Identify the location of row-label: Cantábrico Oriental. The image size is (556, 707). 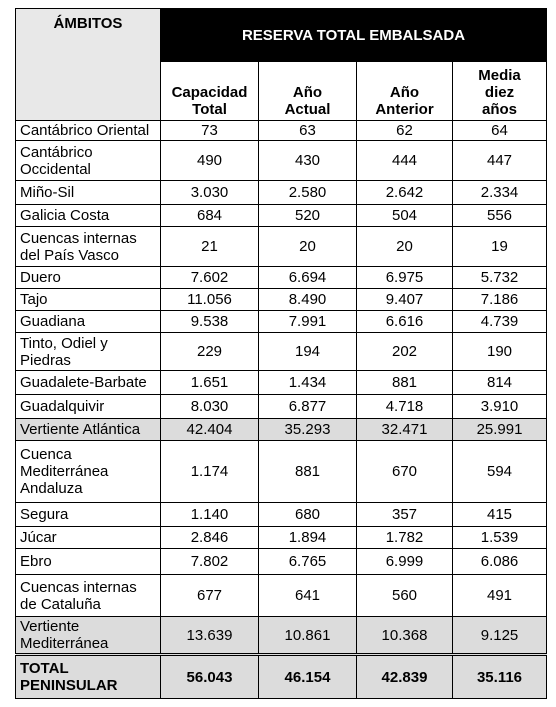
(88, 130).